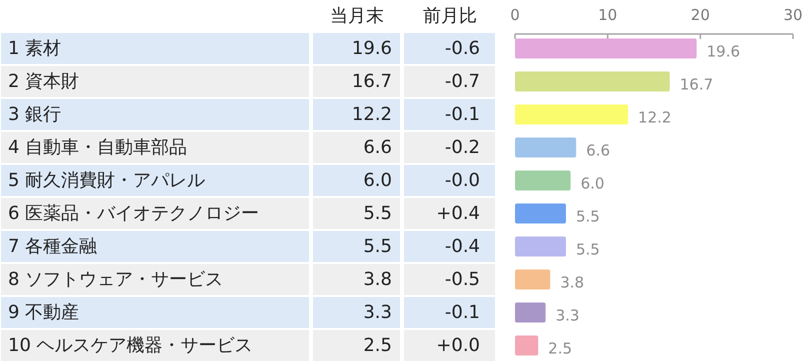  I want to click on annotation: -0.5, so click(462, 279).